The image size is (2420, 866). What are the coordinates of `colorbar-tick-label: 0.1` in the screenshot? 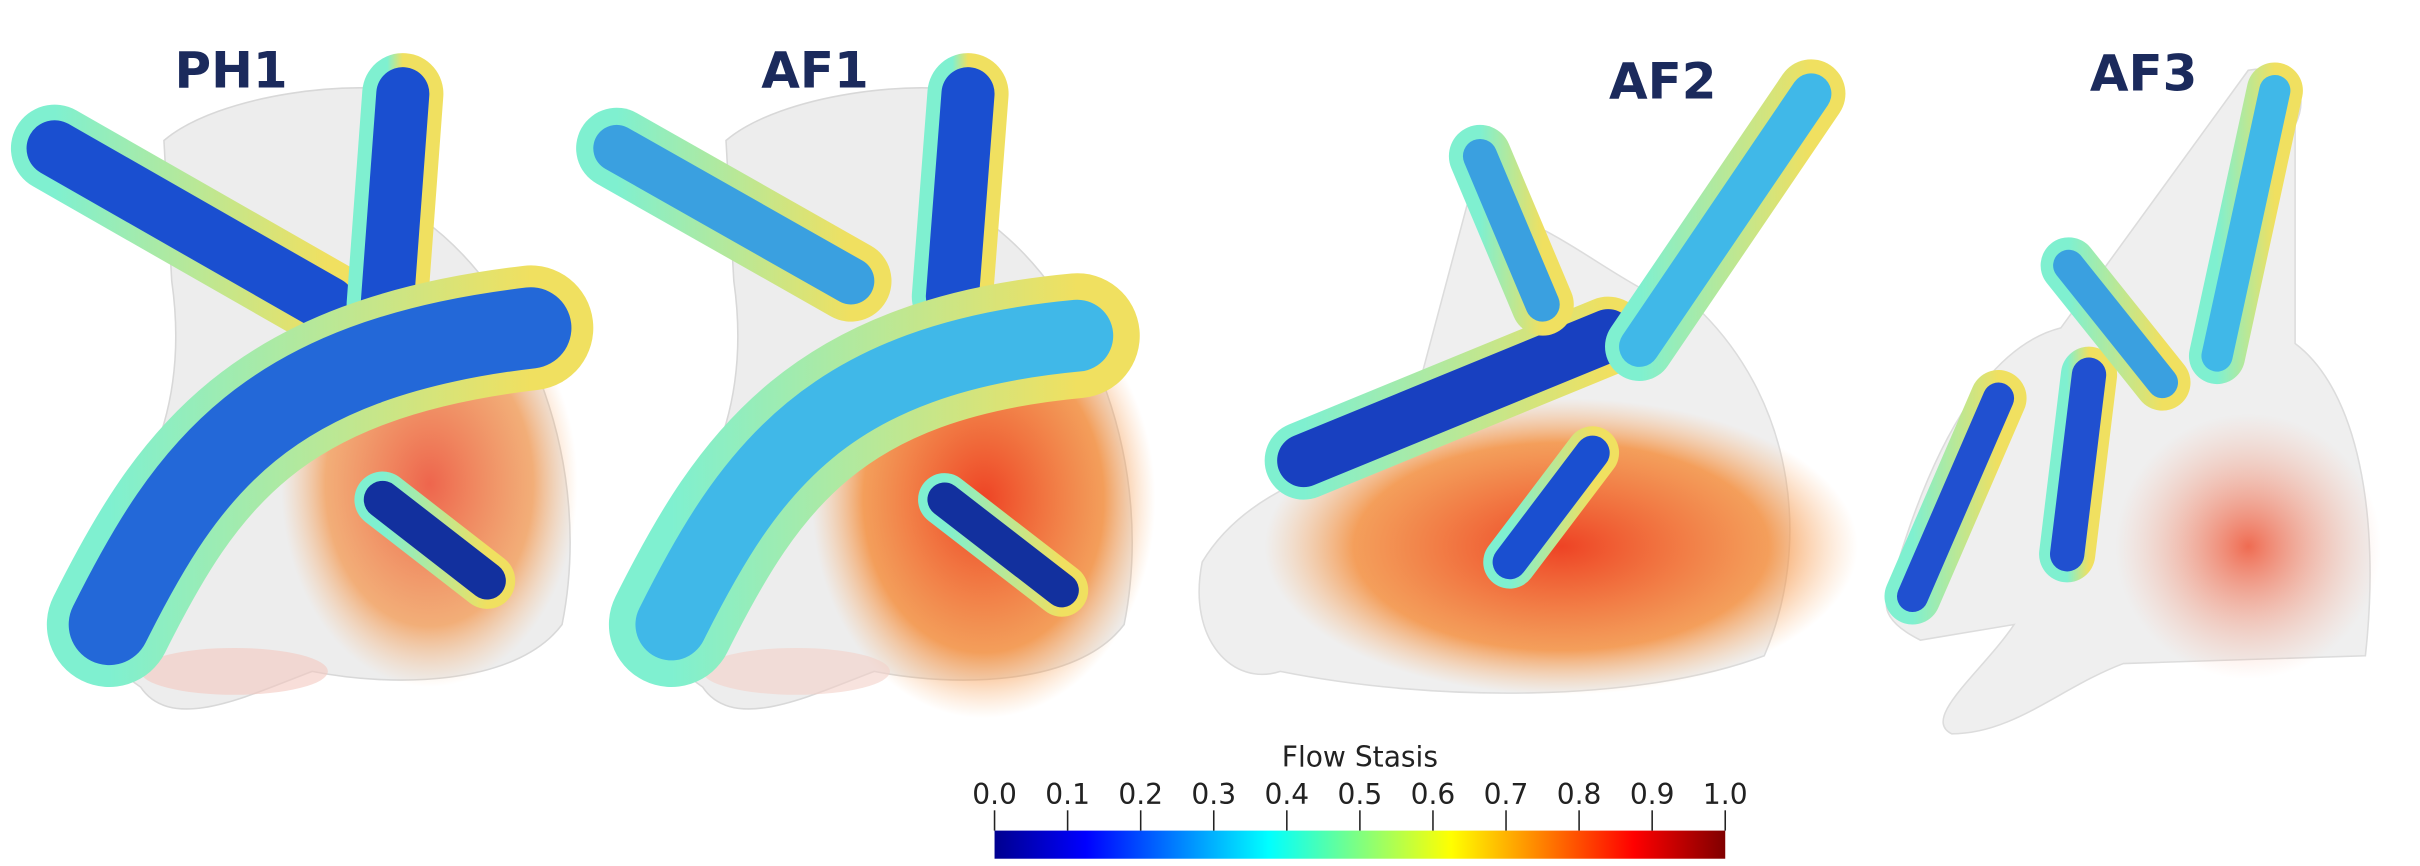 It's located at (1067, 794).